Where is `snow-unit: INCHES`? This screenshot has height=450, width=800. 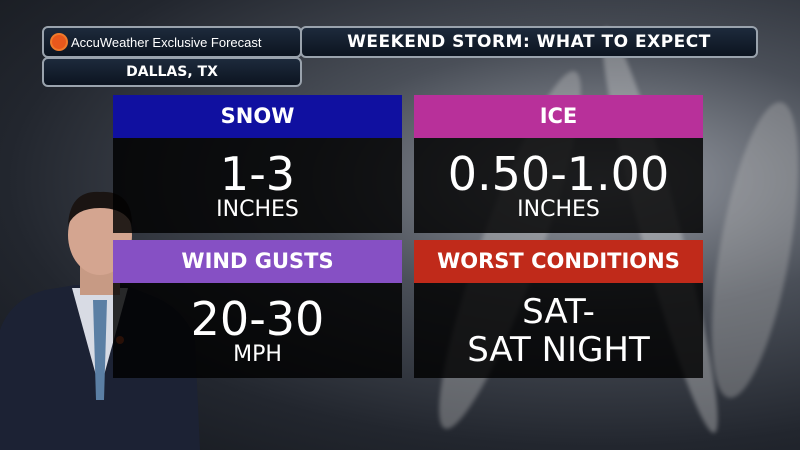 snow-unit: INCHES is located at coordinates (257, 209).